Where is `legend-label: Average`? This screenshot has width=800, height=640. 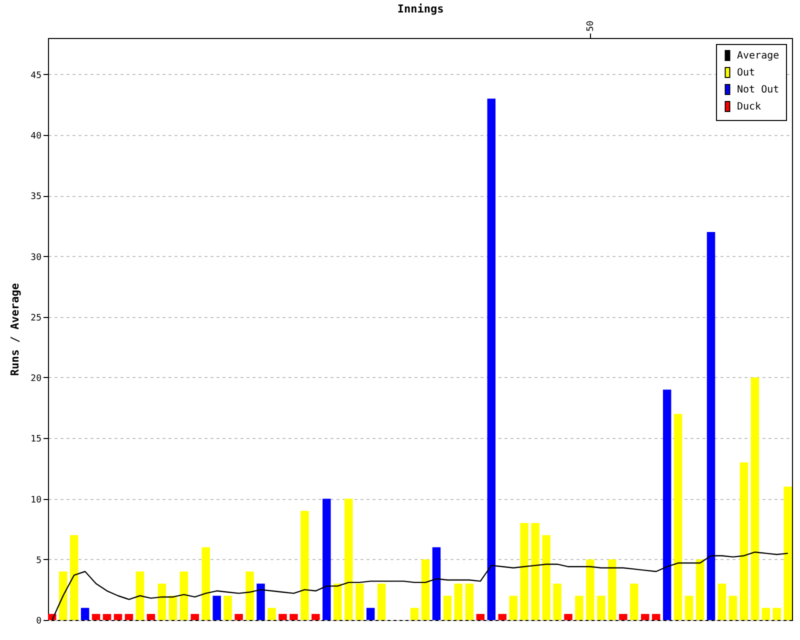 legend-label: Average is located at coordinates (758, 56).